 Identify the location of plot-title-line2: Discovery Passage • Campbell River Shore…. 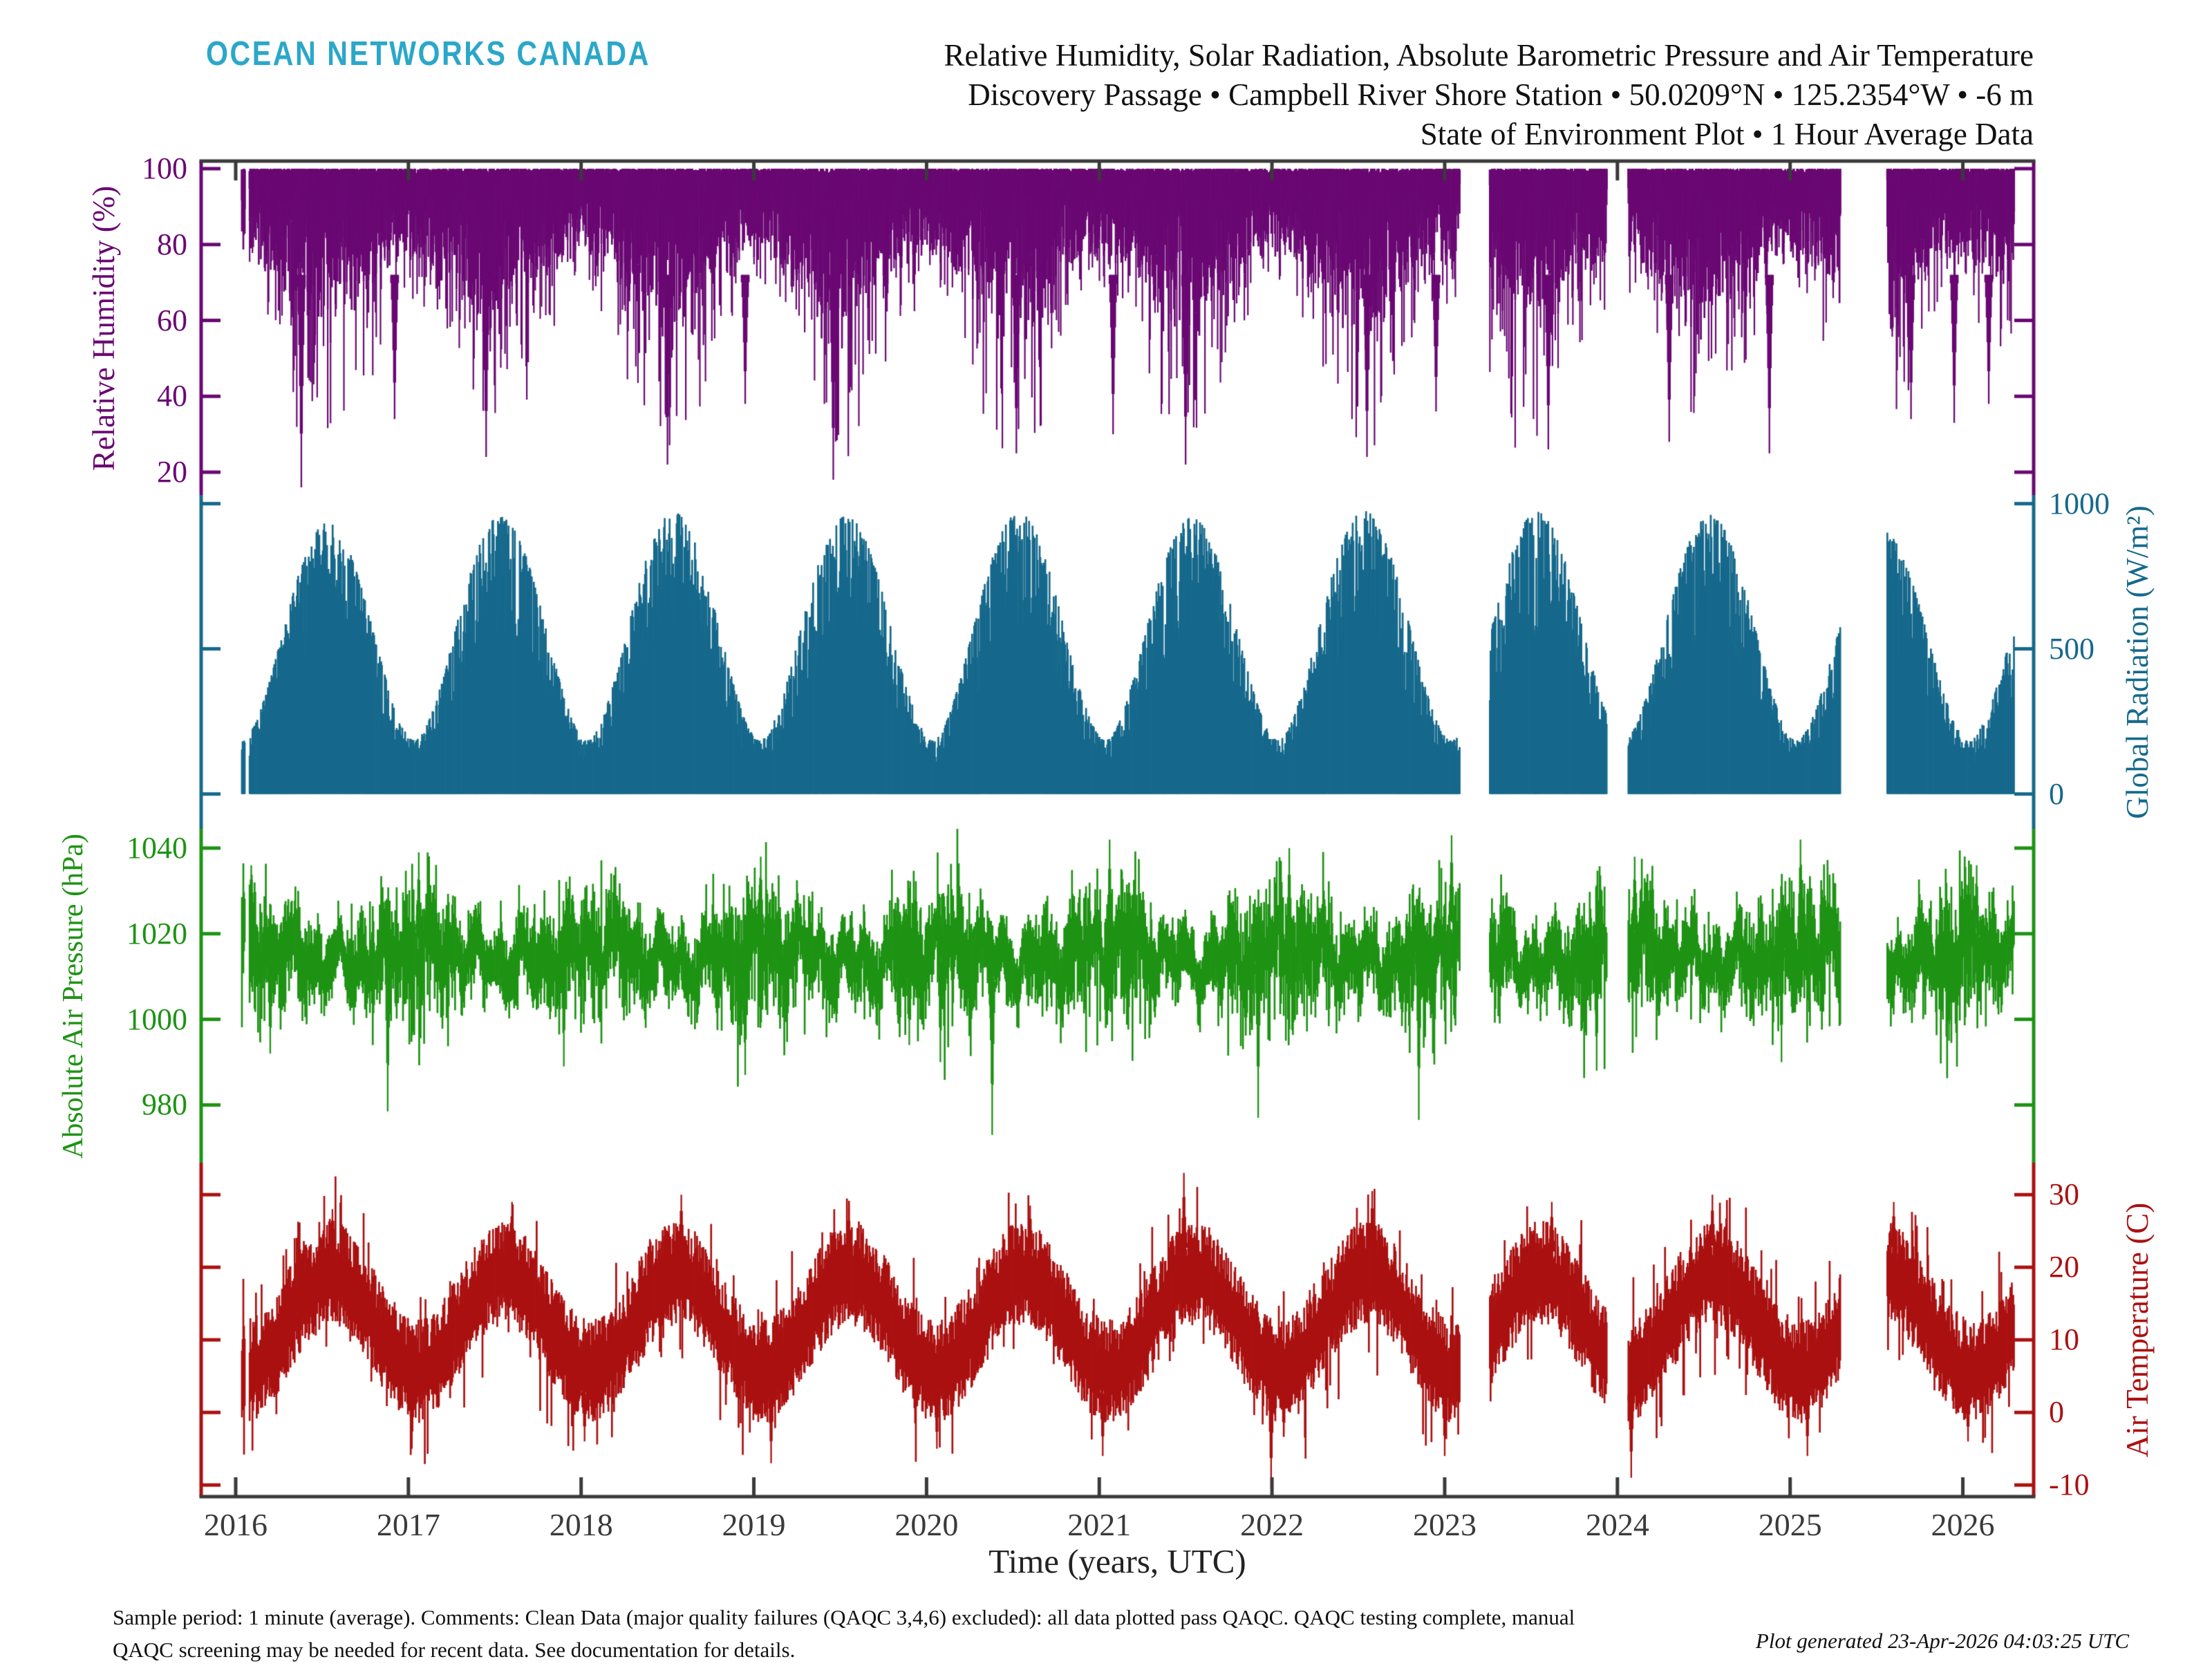
(1501, 94).